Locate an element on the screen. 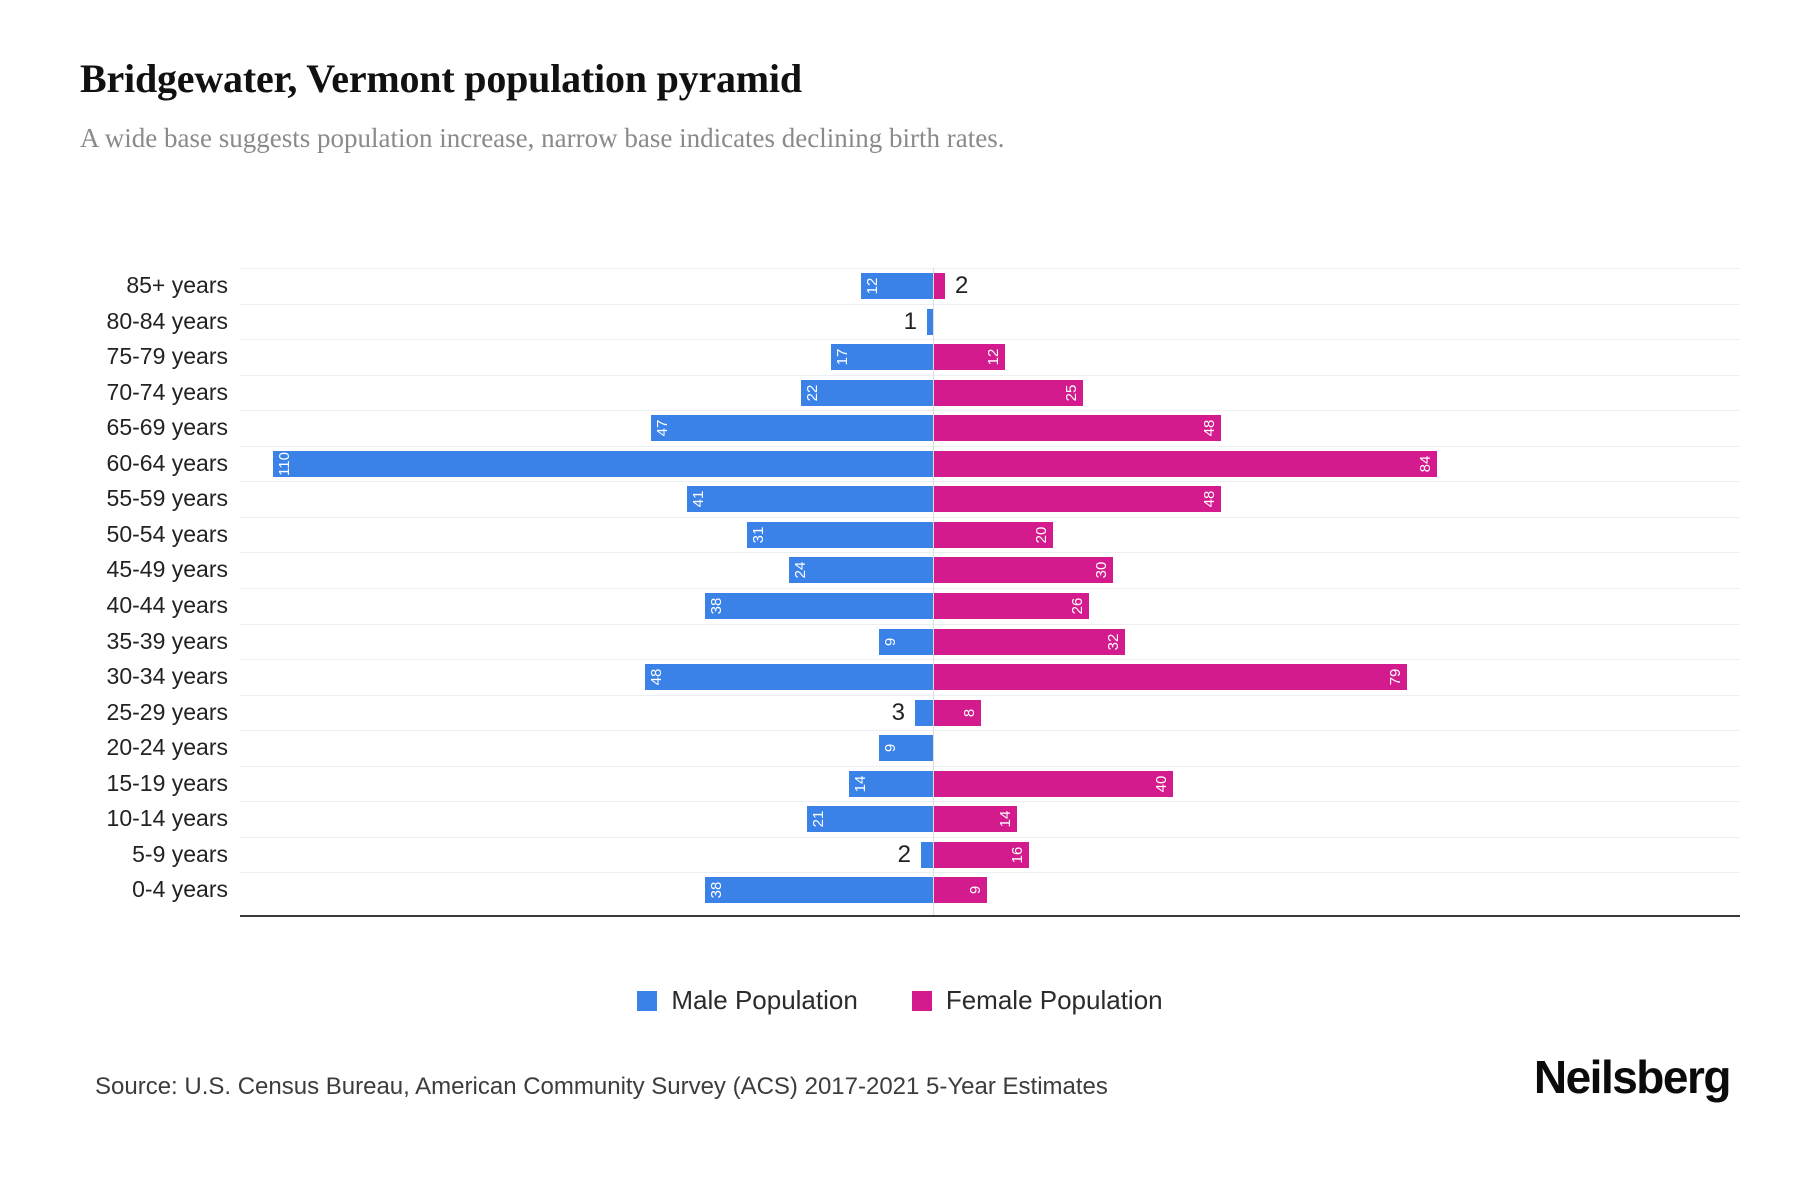  y-axis-tick-label: 85+ years is located at coordinates (177, 285).